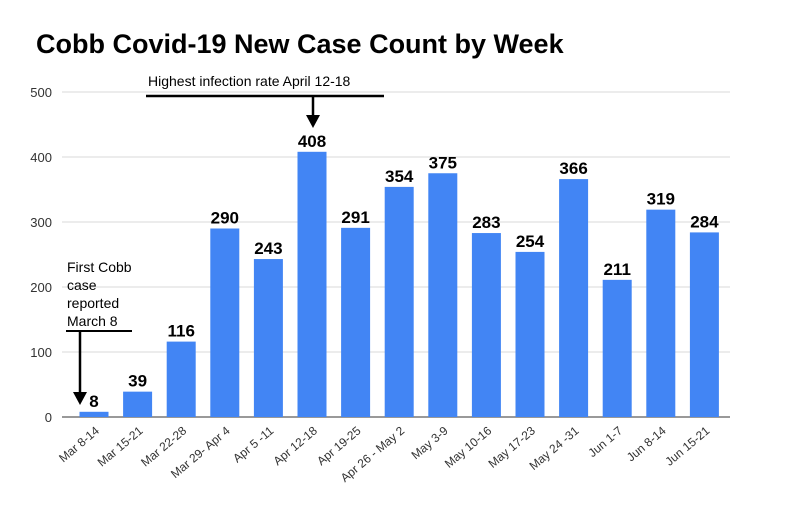 Image resolution: width=790 pixels, height=515 pixels. What do you see at coordinates (80, 398) in the screenshot?
I see `annotation-first-arrowhead` at bounding box center [80, 398].